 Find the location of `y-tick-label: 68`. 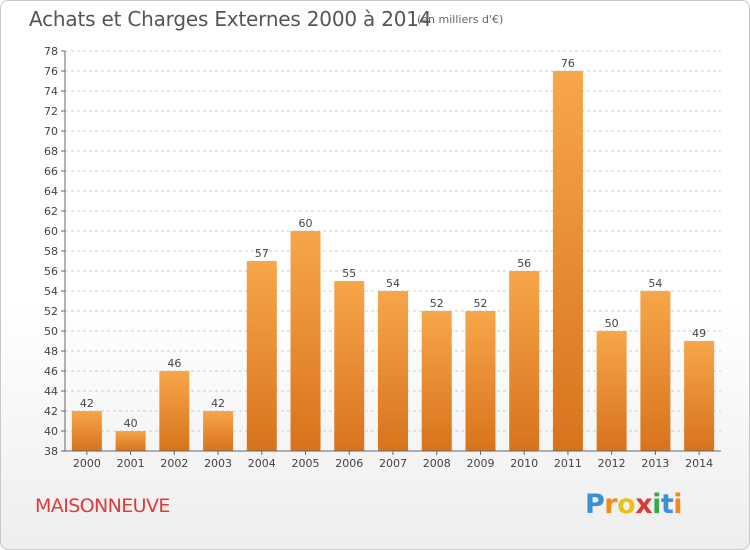

y-tick-label: 68 is located at coordinates (51, 151).